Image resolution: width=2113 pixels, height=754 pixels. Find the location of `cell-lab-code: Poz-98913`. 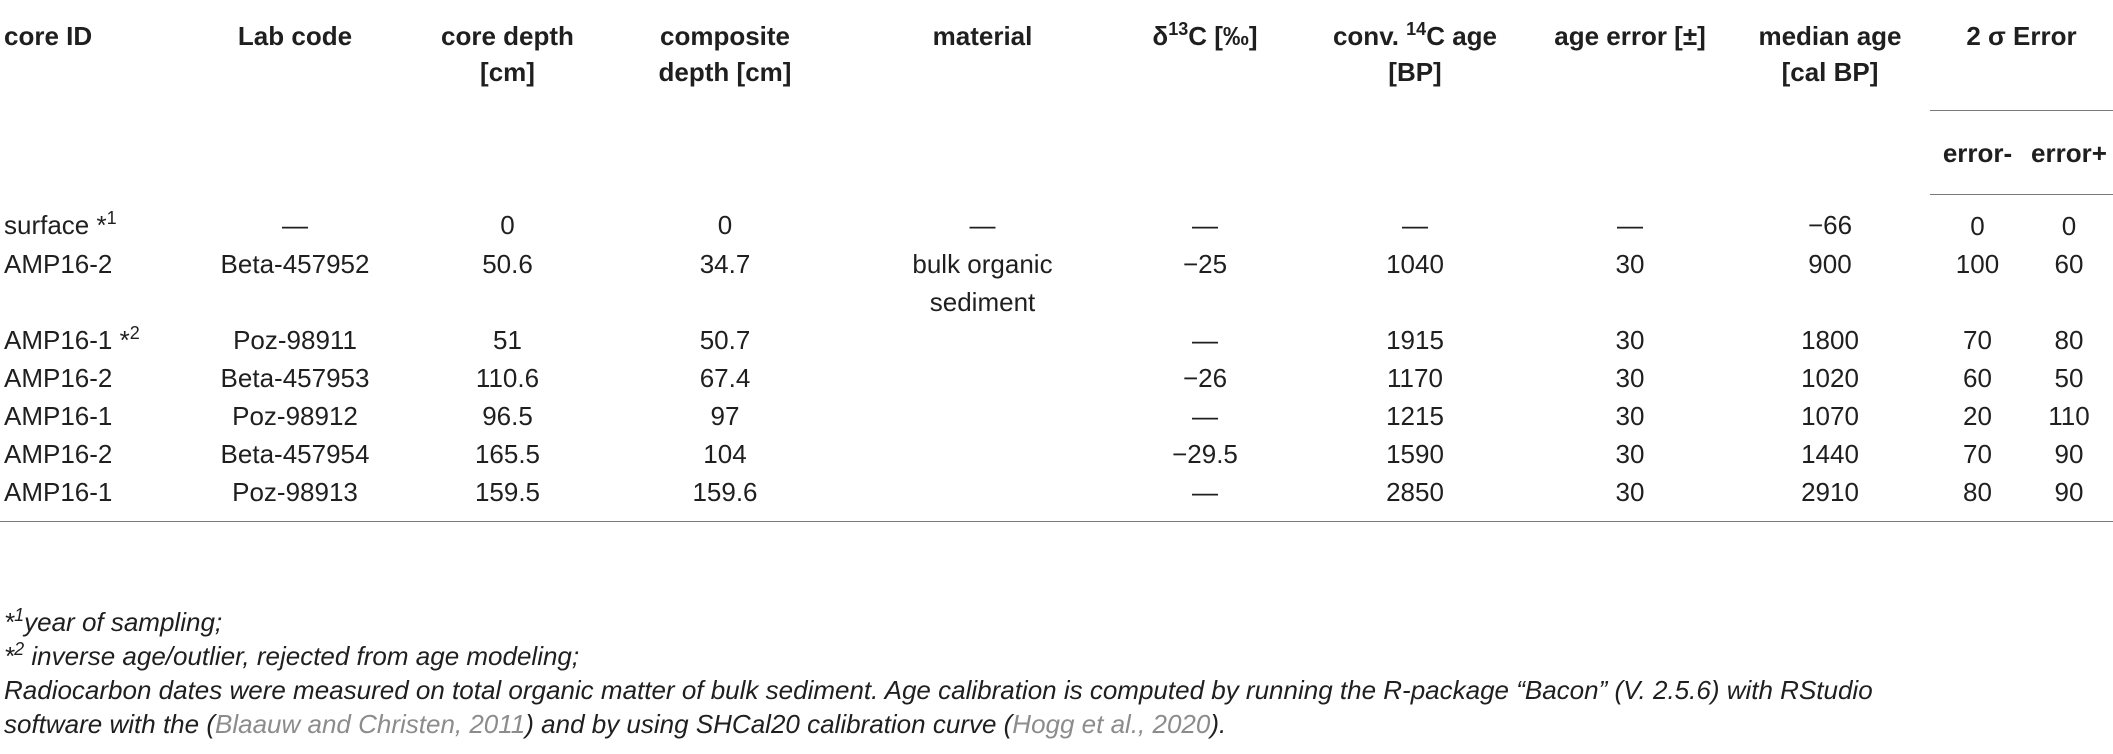

cell-lab-code: Poz-98913 is located at coordinates (295, 497).